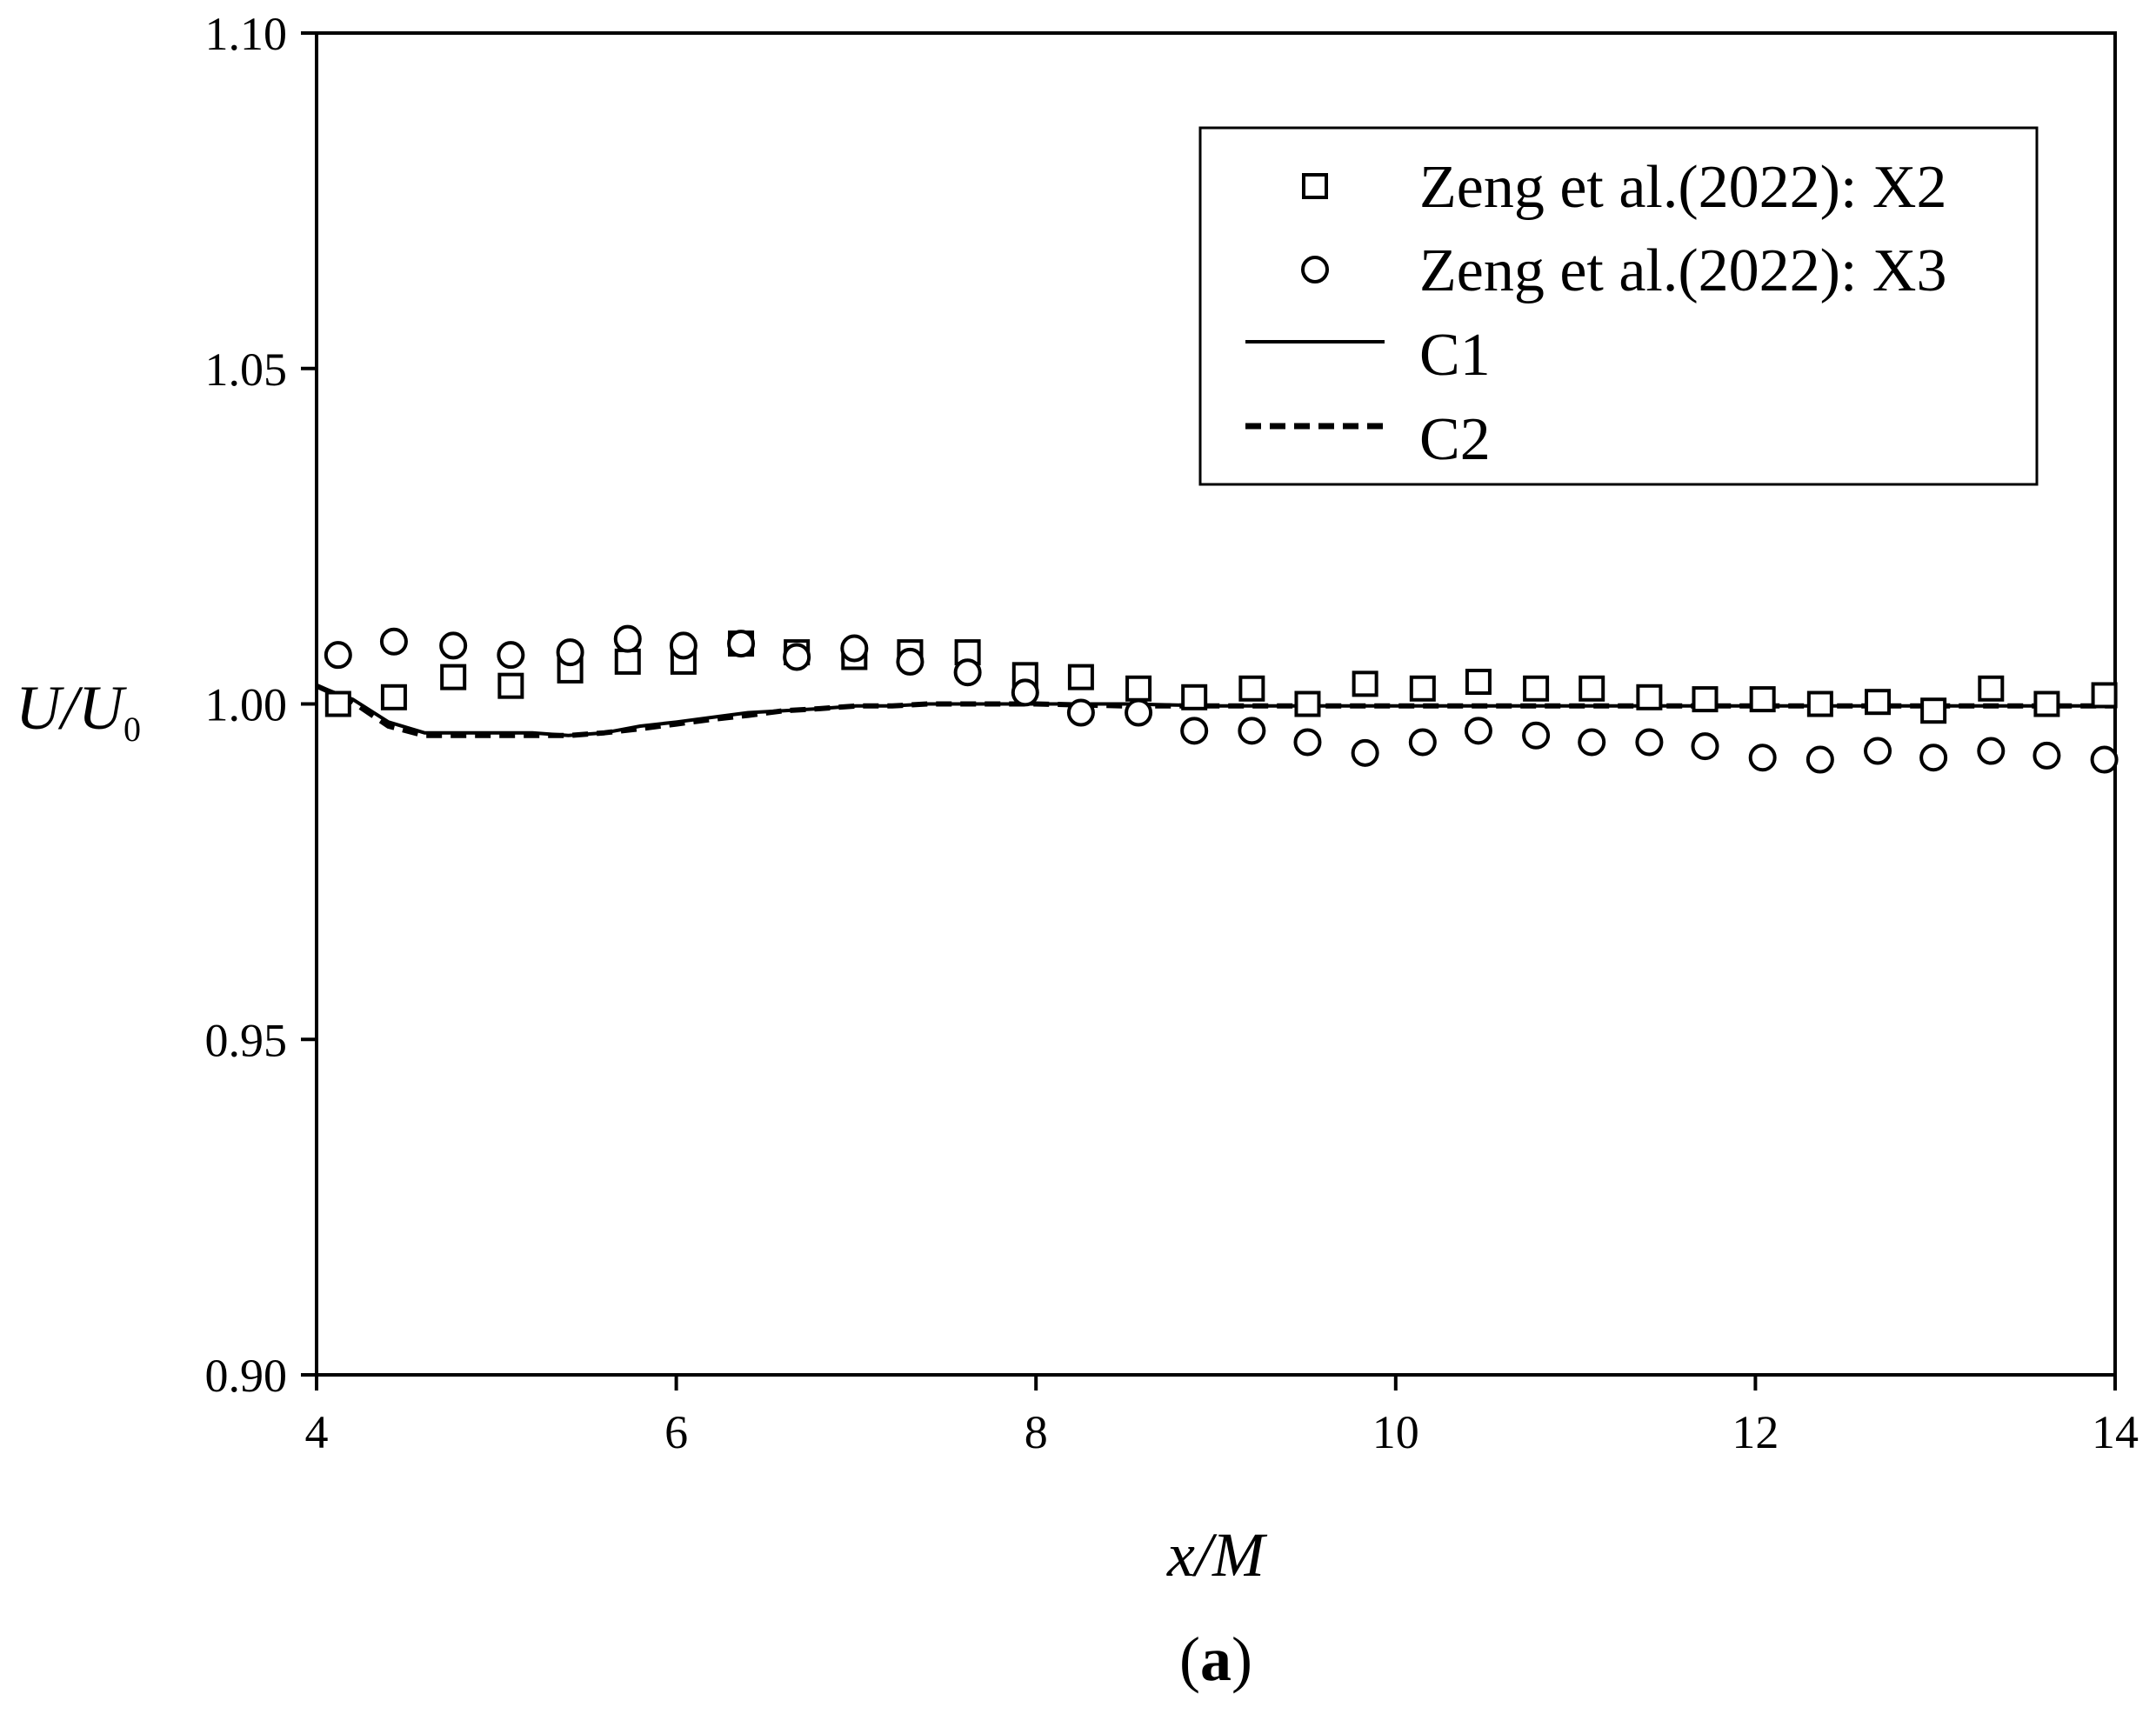 Image resolution: width=2156 pixels, height=1714 pixels. I want to click on c2-line, so click(1215, 710).